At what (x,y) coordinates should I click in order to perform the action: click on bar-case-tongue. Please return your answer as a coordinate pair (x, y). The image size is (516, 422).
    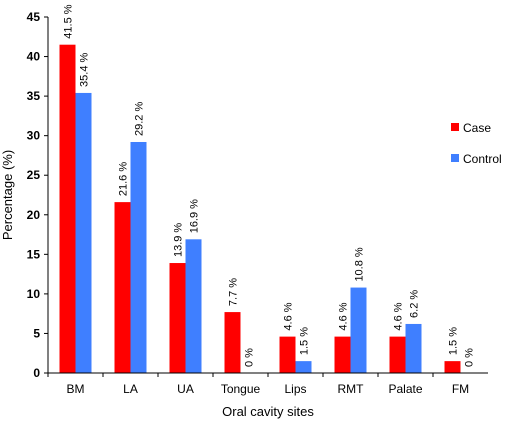
    Looking at the image, I should click on (232, 342).